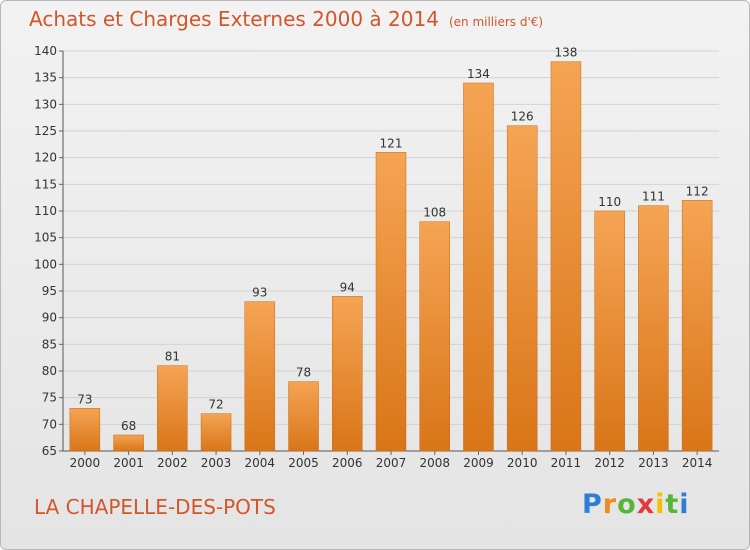 This screenshot has height=550, width=750. Describe the element at coordinates (592, 504) in the screenshot. I see `logo-letter: P` at that location.